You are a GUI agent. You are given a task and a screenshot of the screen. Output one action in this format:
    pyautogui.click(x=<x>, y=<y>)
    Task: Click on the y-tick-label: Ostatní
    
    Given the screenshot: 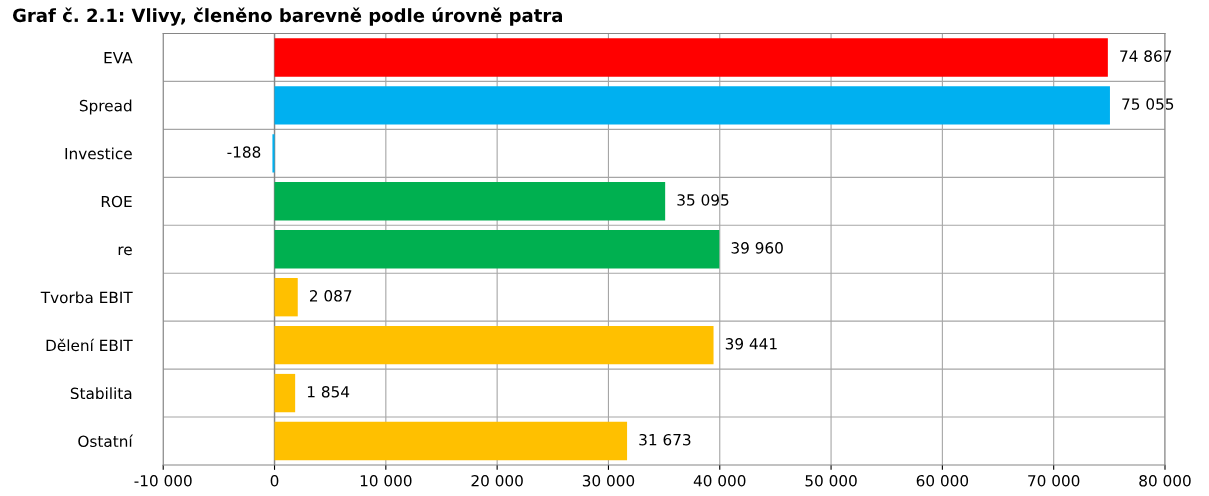 What is the action you would take?
    pyautogui.click(x=106, y=441)
    